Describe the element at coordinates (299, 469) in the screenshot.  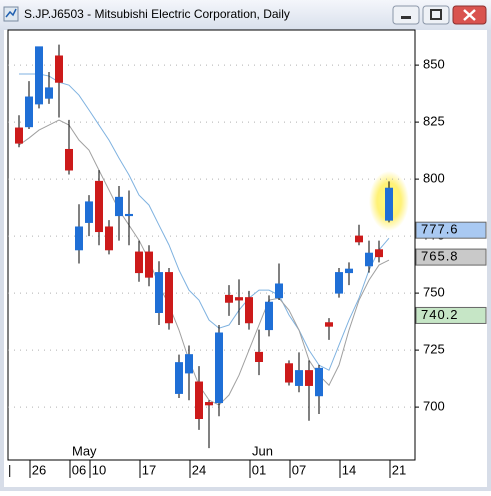
I see `x-tick-label: 07` at that location.